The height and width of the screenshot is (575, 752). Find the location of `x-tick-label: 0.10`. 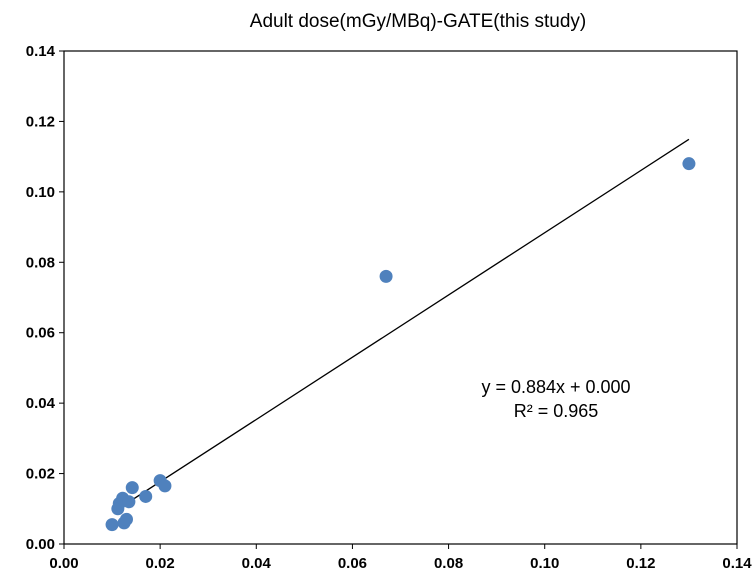

x-tick-label: 0.10 is located at coordinates (544, 563).